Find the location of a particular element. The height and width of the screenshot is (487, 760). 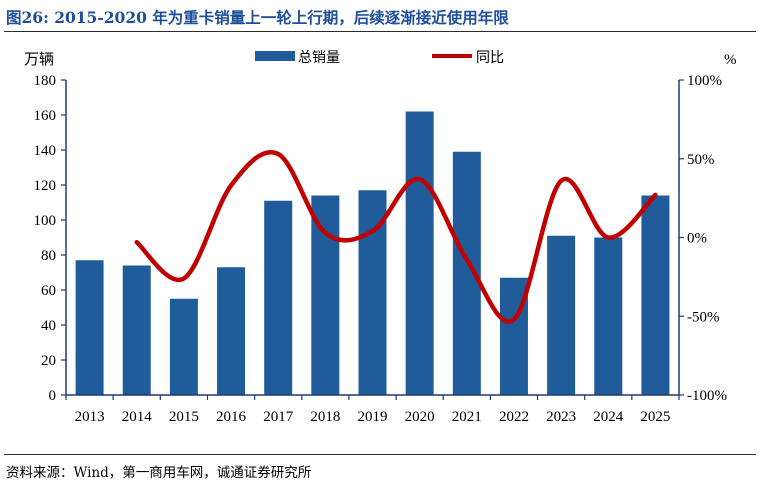

left-tick-label: 120 is located at coordinates (45, 186).